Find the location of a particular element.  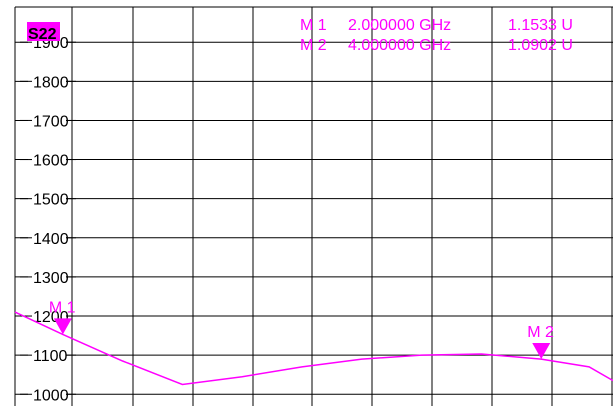

y-tick-label-1400: 1400 is located at coordinates (51, 239).